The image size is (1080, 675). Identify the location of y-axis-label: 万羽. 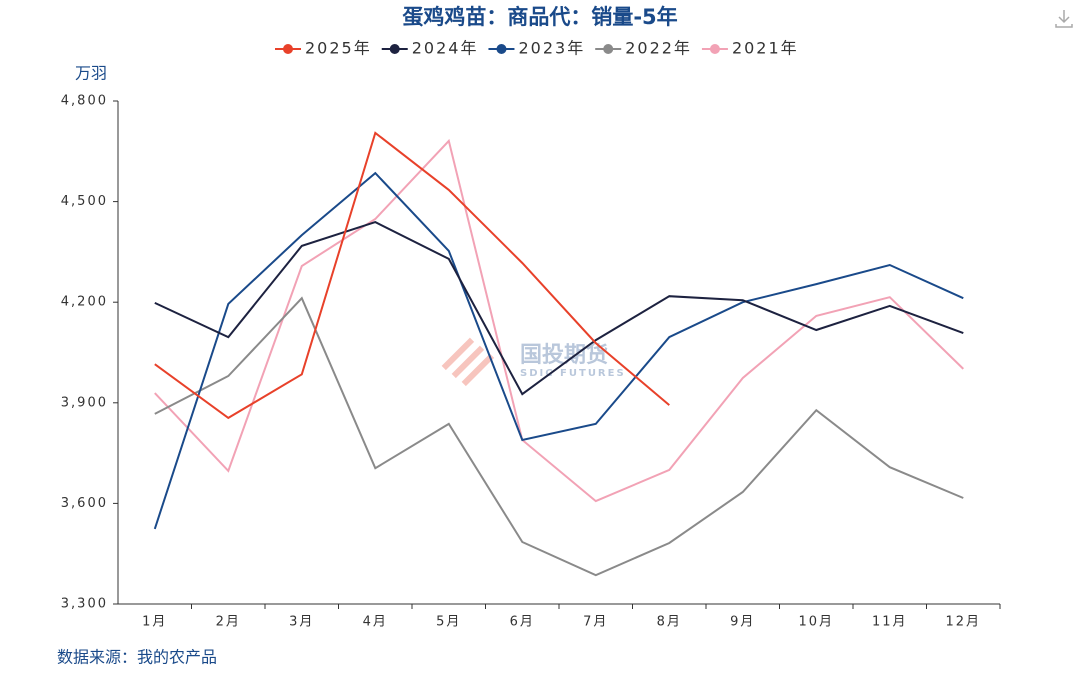
(91, 73).